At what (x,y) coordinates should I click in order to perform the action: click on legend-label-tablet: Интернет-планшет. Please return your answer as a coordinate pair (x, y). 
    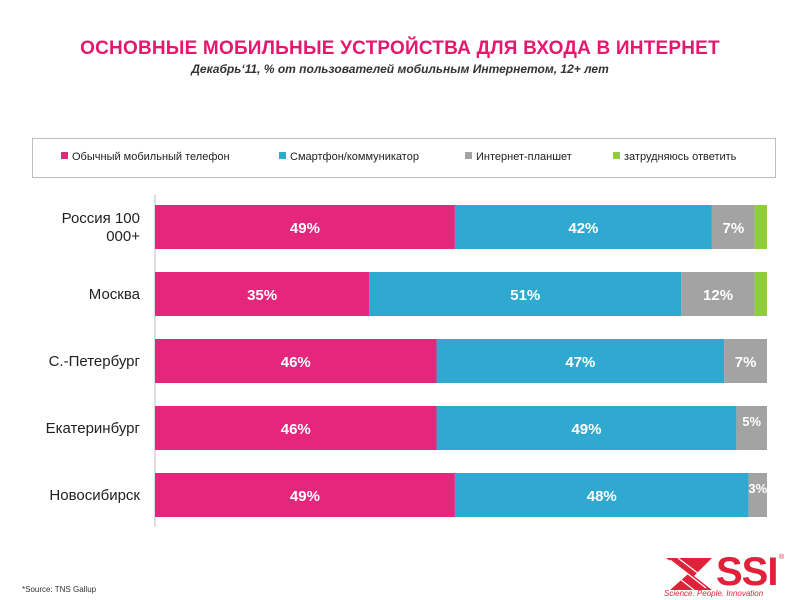
    Looking at the image, I should click on (524, 157).